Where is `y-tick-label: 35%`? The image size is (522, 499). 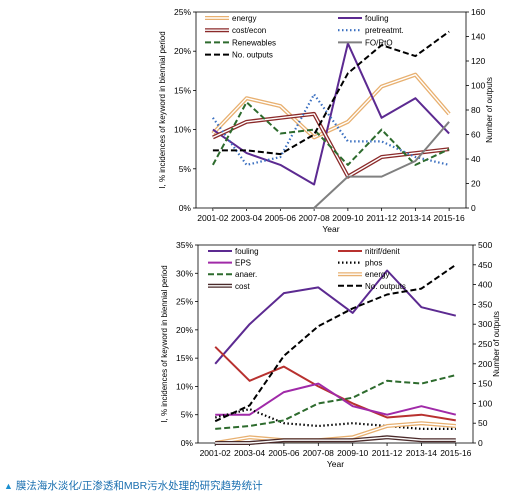 y-tick-label: 35% is located at coordinates (184, 245).